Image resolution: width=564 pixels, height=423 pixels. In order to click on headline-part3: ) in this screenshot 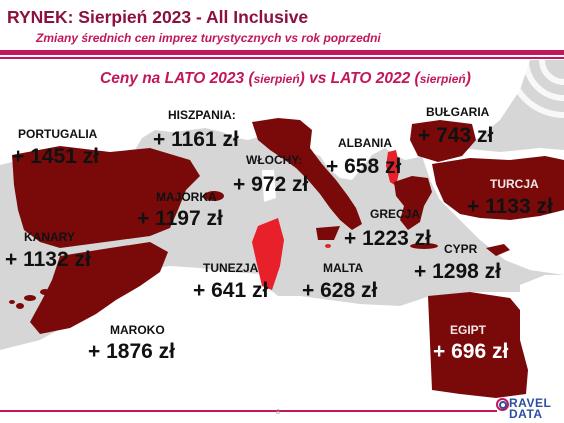, I will do `click(468, 78)`.